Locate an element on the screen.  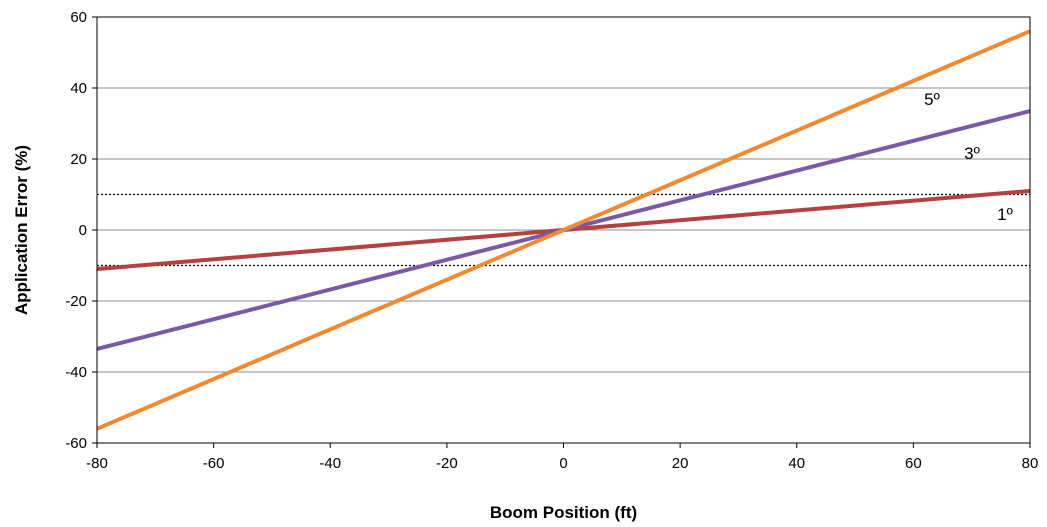
x-tick-label: 0 is located at coordinates (563, 463).